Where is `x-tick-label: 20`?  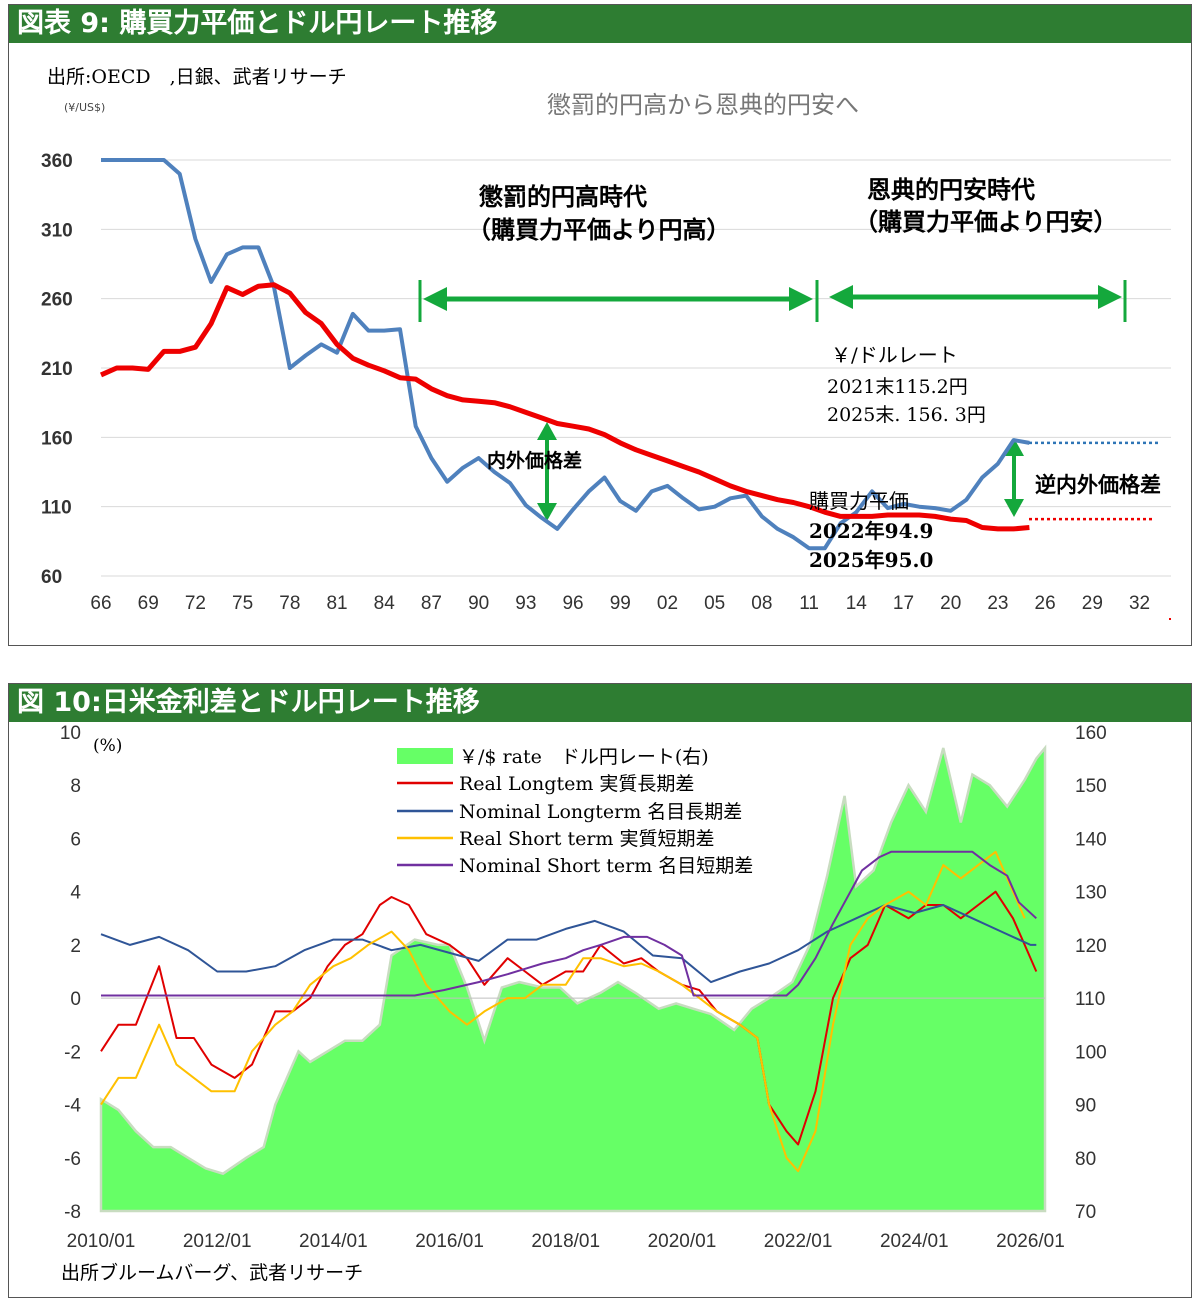
x-tick-label: 20 is located at coordinates (950, 603).